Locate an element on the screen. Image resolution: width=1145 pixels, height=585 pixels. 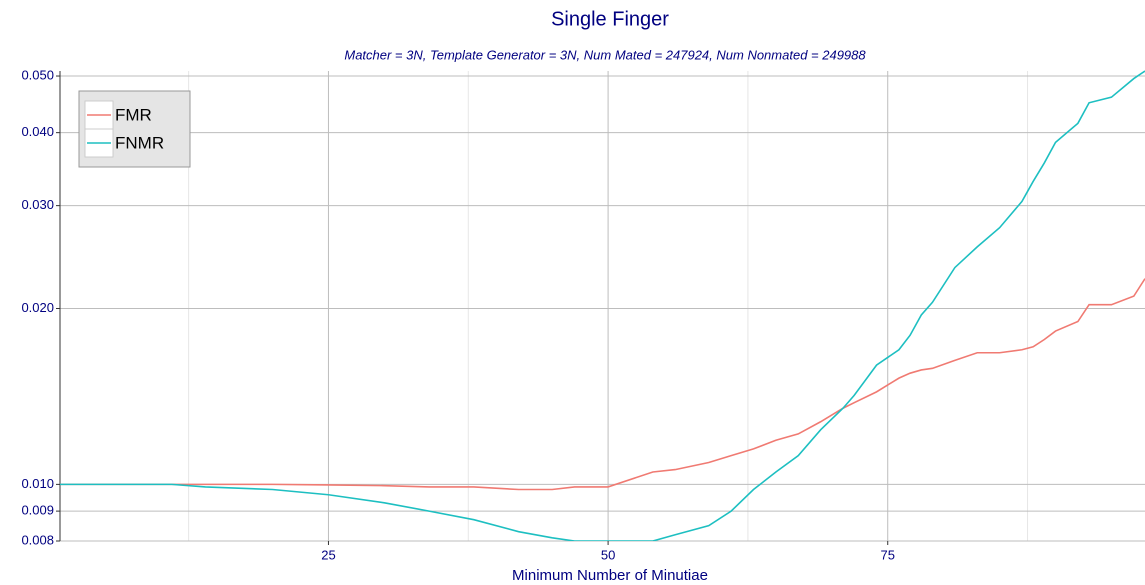
chart-title: Single Finger is located at coordinates (610, 19).